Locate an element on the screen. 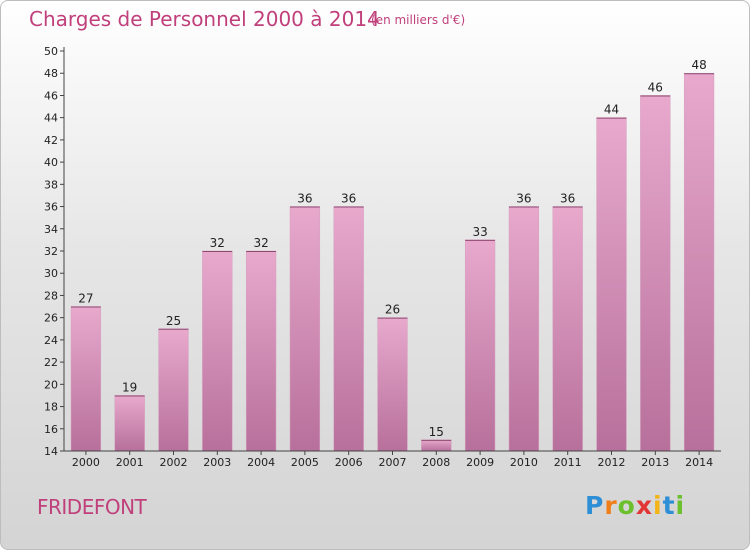 The image size is (750, 550). y-tick-label: 50 is located at coordinates (51, 51).